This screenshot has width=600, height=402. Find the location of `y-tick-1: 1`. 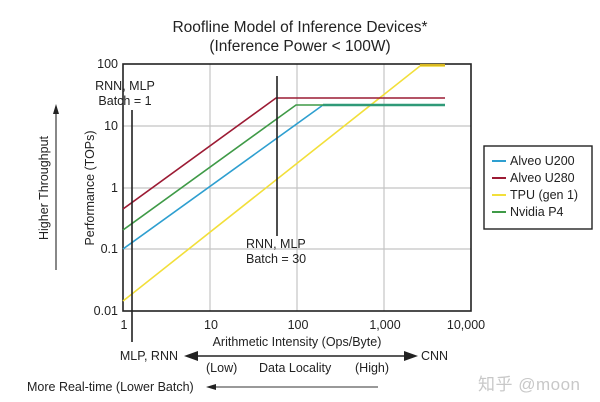

y-tick-1: 1 is located at coordinates (114, 188).